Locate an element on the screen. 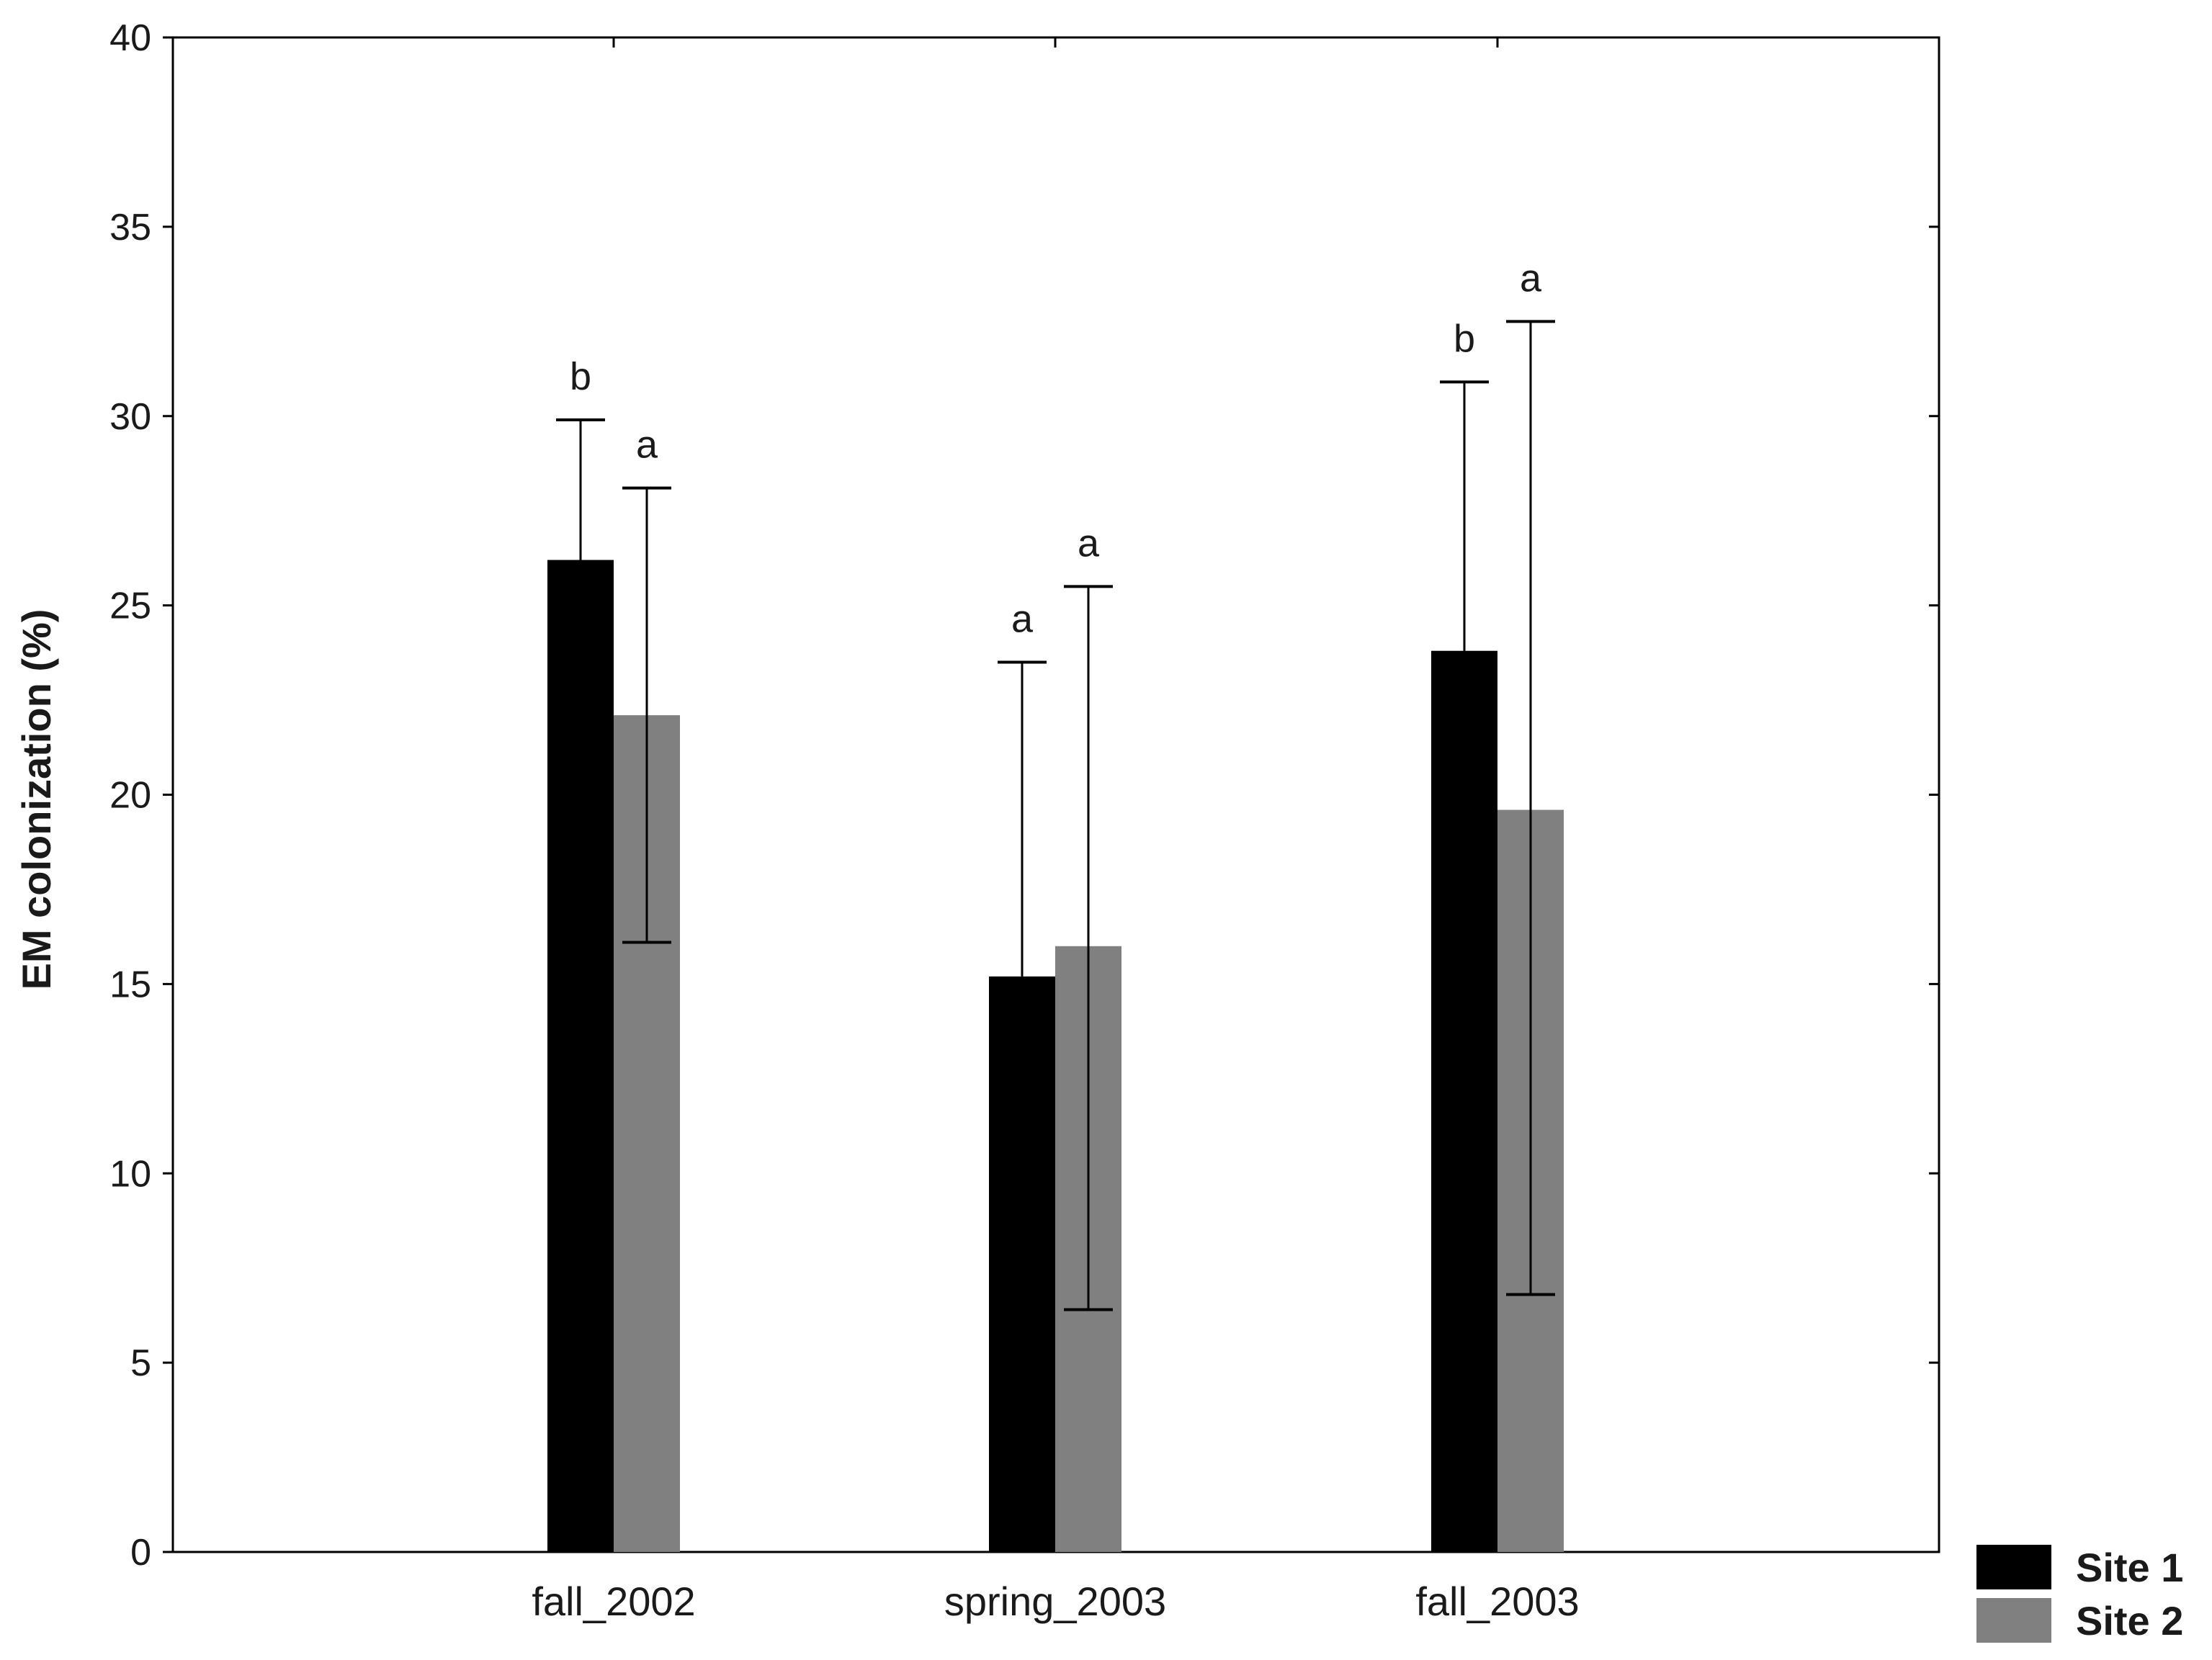 This screenshot has width=2212, height=1660. y-tick-label: 35 is located at coordinates (130, 227).